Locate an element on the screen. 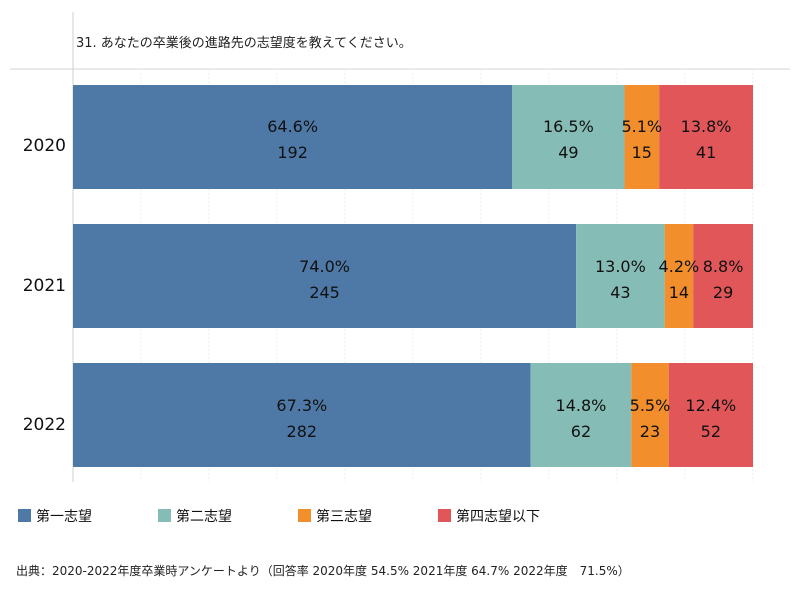 Image resolution: width=800 pixels, height=600 pixels. count-label: 43 is located at coordinates (620, 292).